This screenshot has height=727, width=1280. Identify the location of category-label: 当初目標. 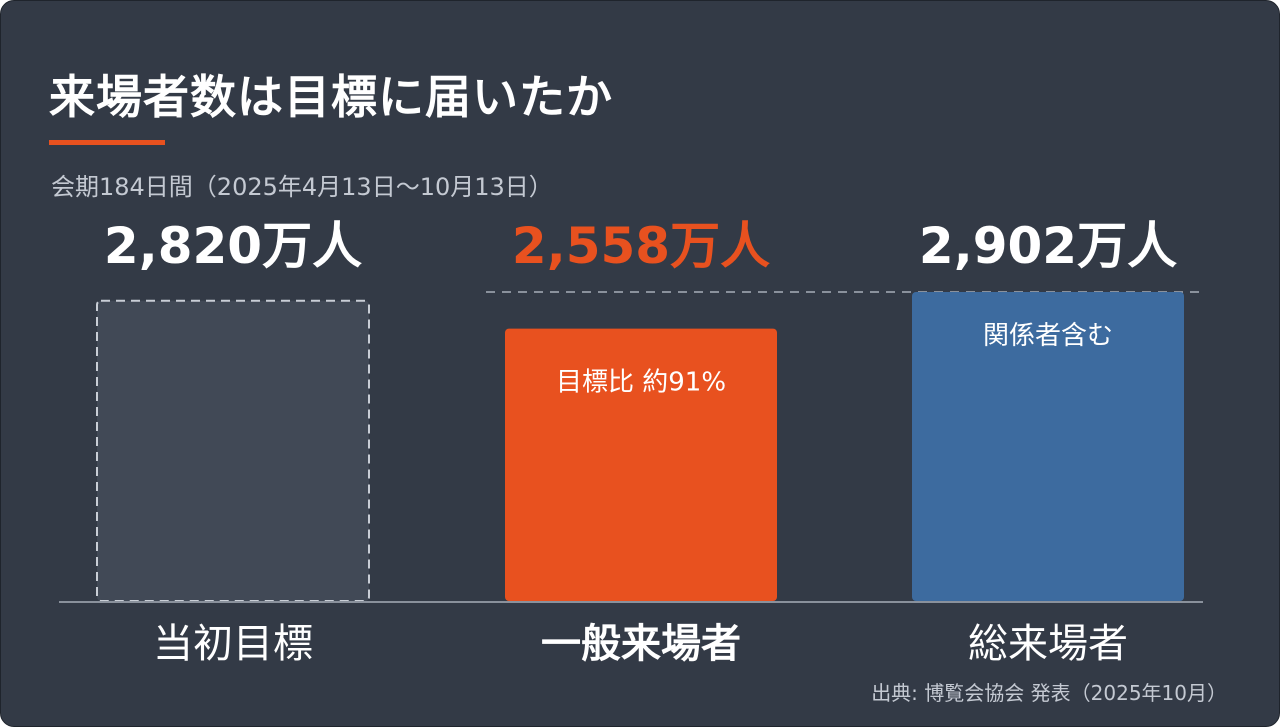
(233, 644).